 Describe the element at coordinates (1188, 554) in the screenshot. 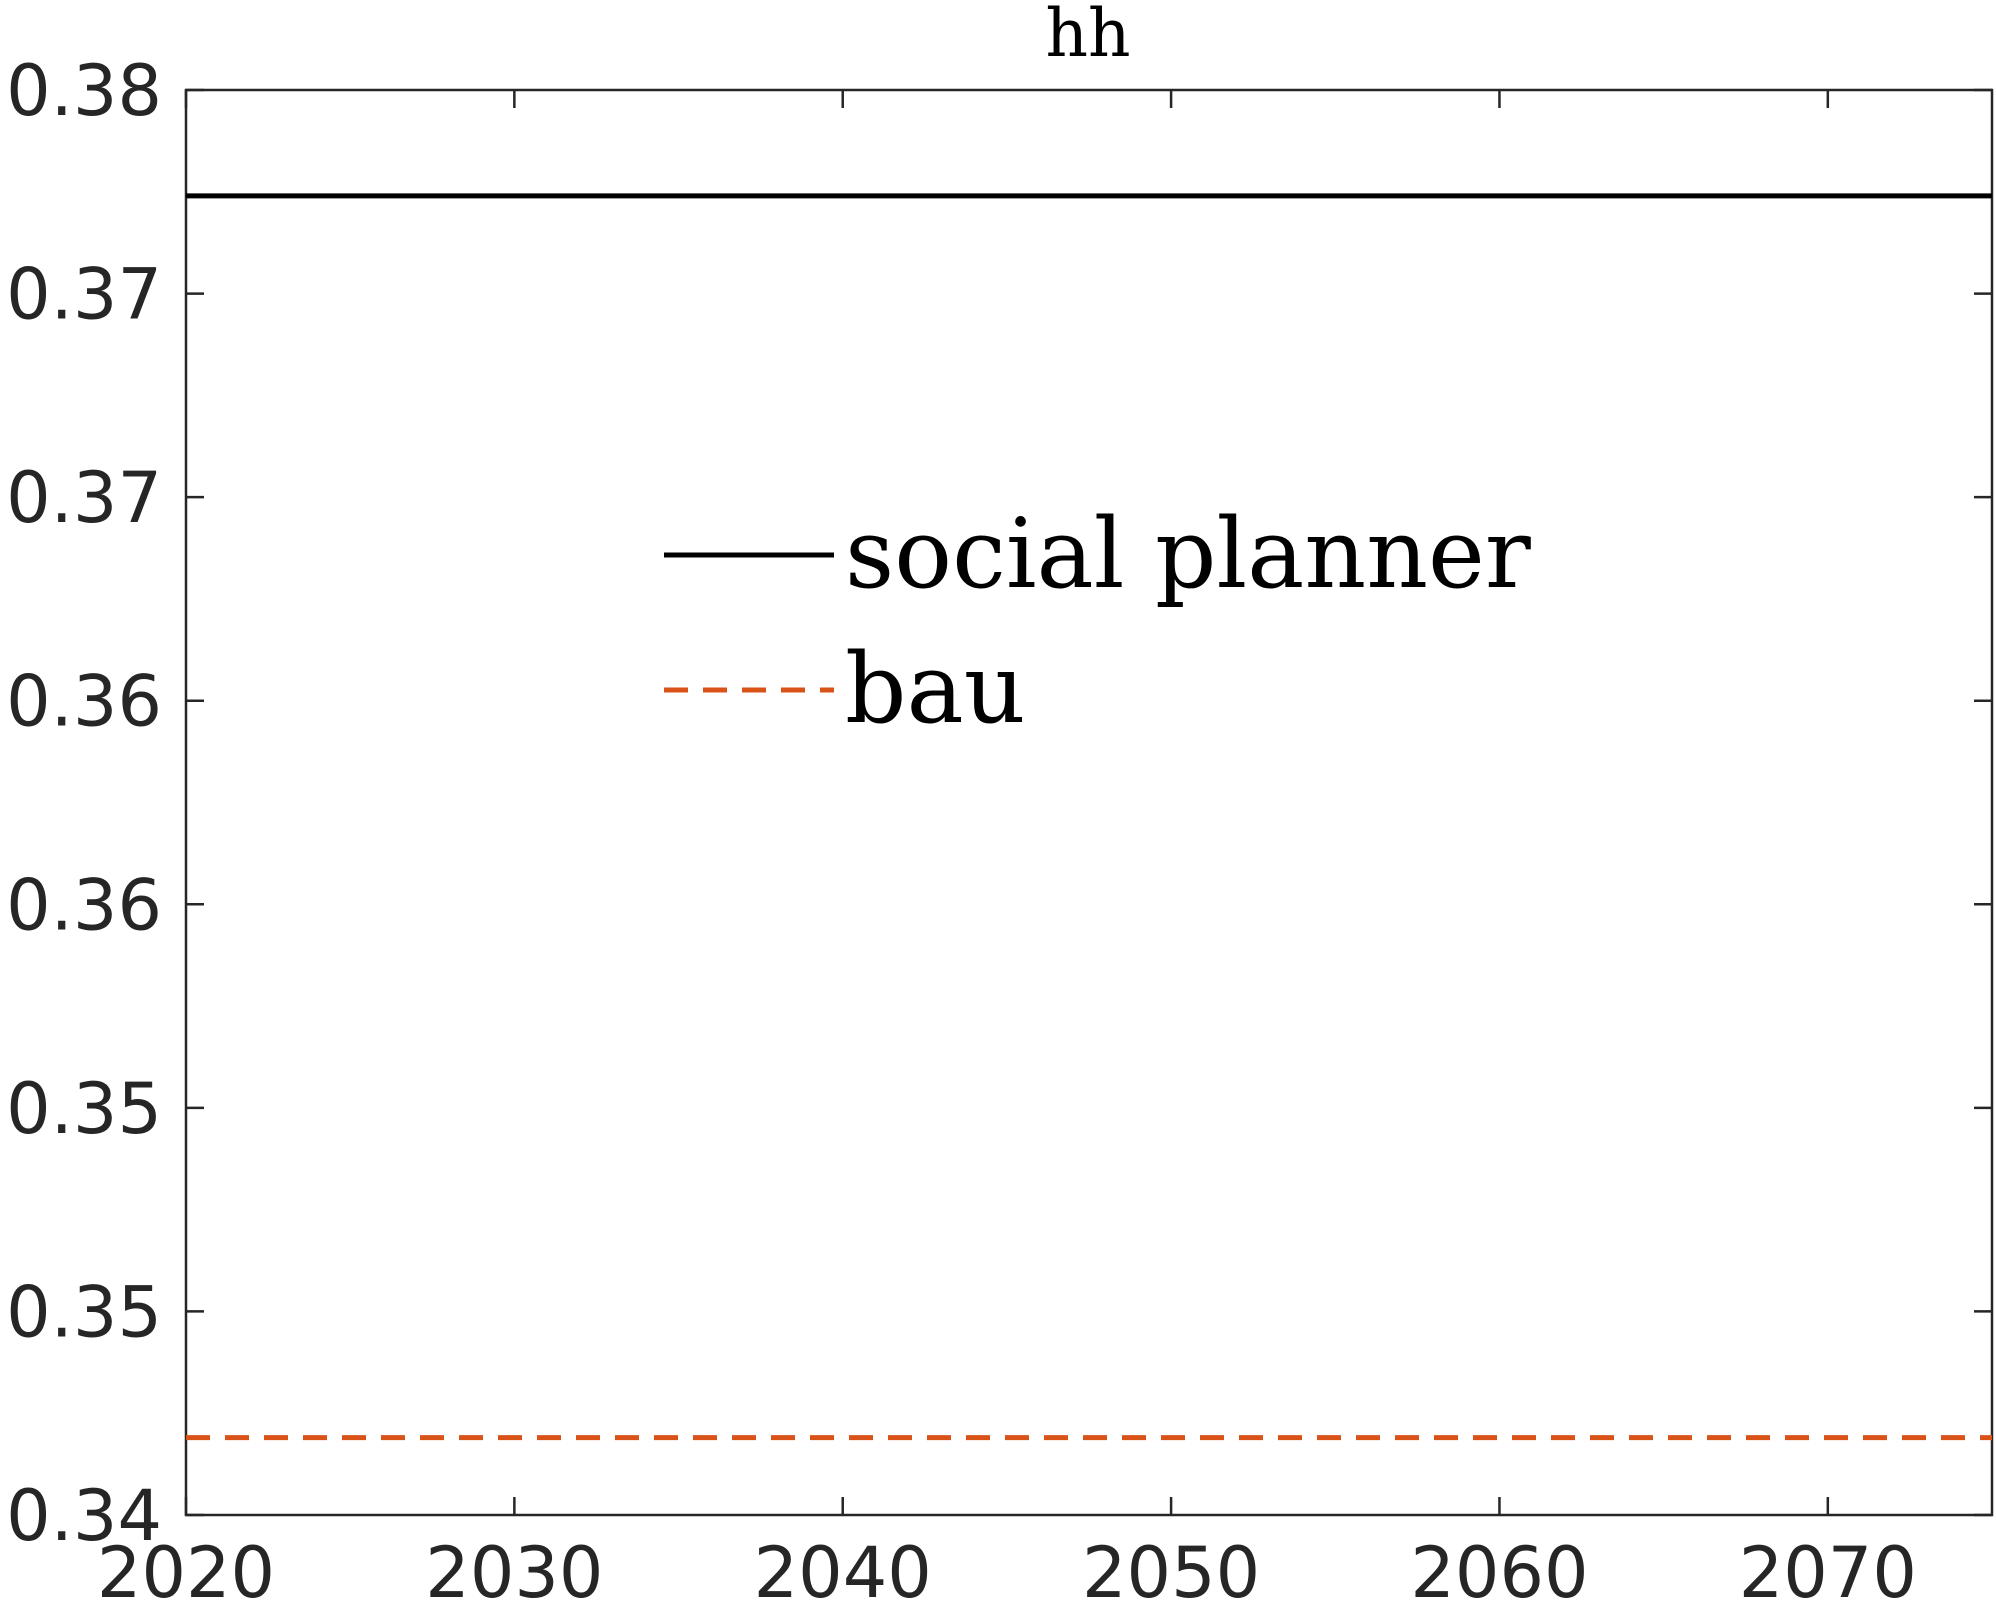

I see `legend-label: social planner` at that location.